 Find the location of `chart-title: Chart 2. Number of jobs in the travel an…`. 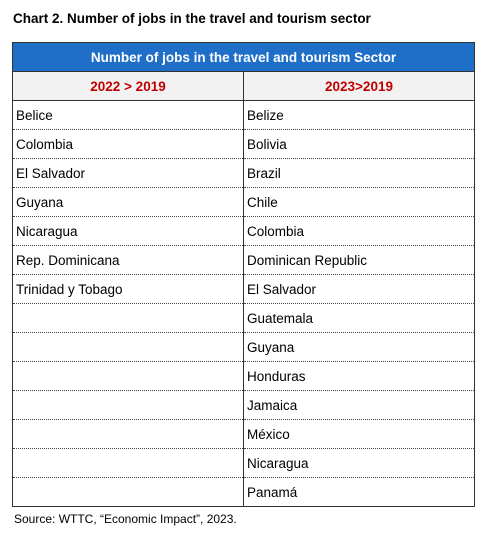

chart-title: Chart 2. Number of jobs in the travel an… is located at coordinates (192, 18).